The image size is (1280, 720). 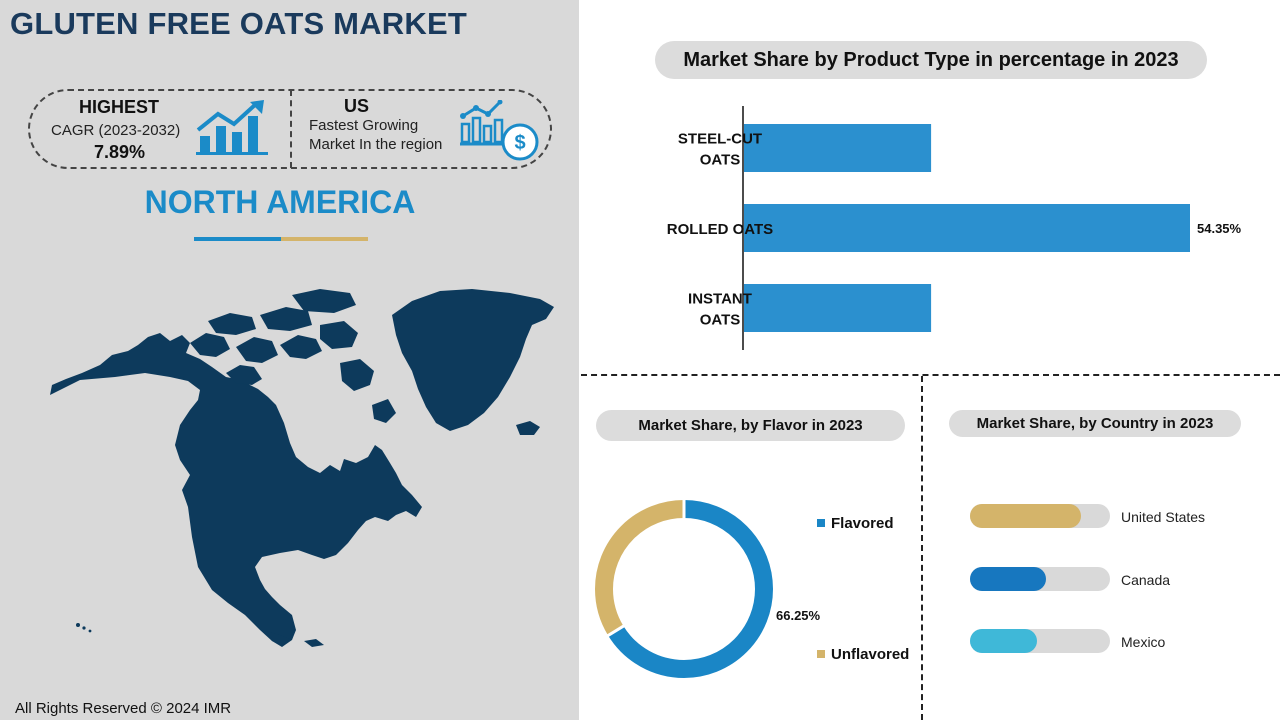 What do you see at coordinates (364, 125) in the screenshot?
I see `leader-line-1: Fastest Growing` at bounding box center [364, 125].